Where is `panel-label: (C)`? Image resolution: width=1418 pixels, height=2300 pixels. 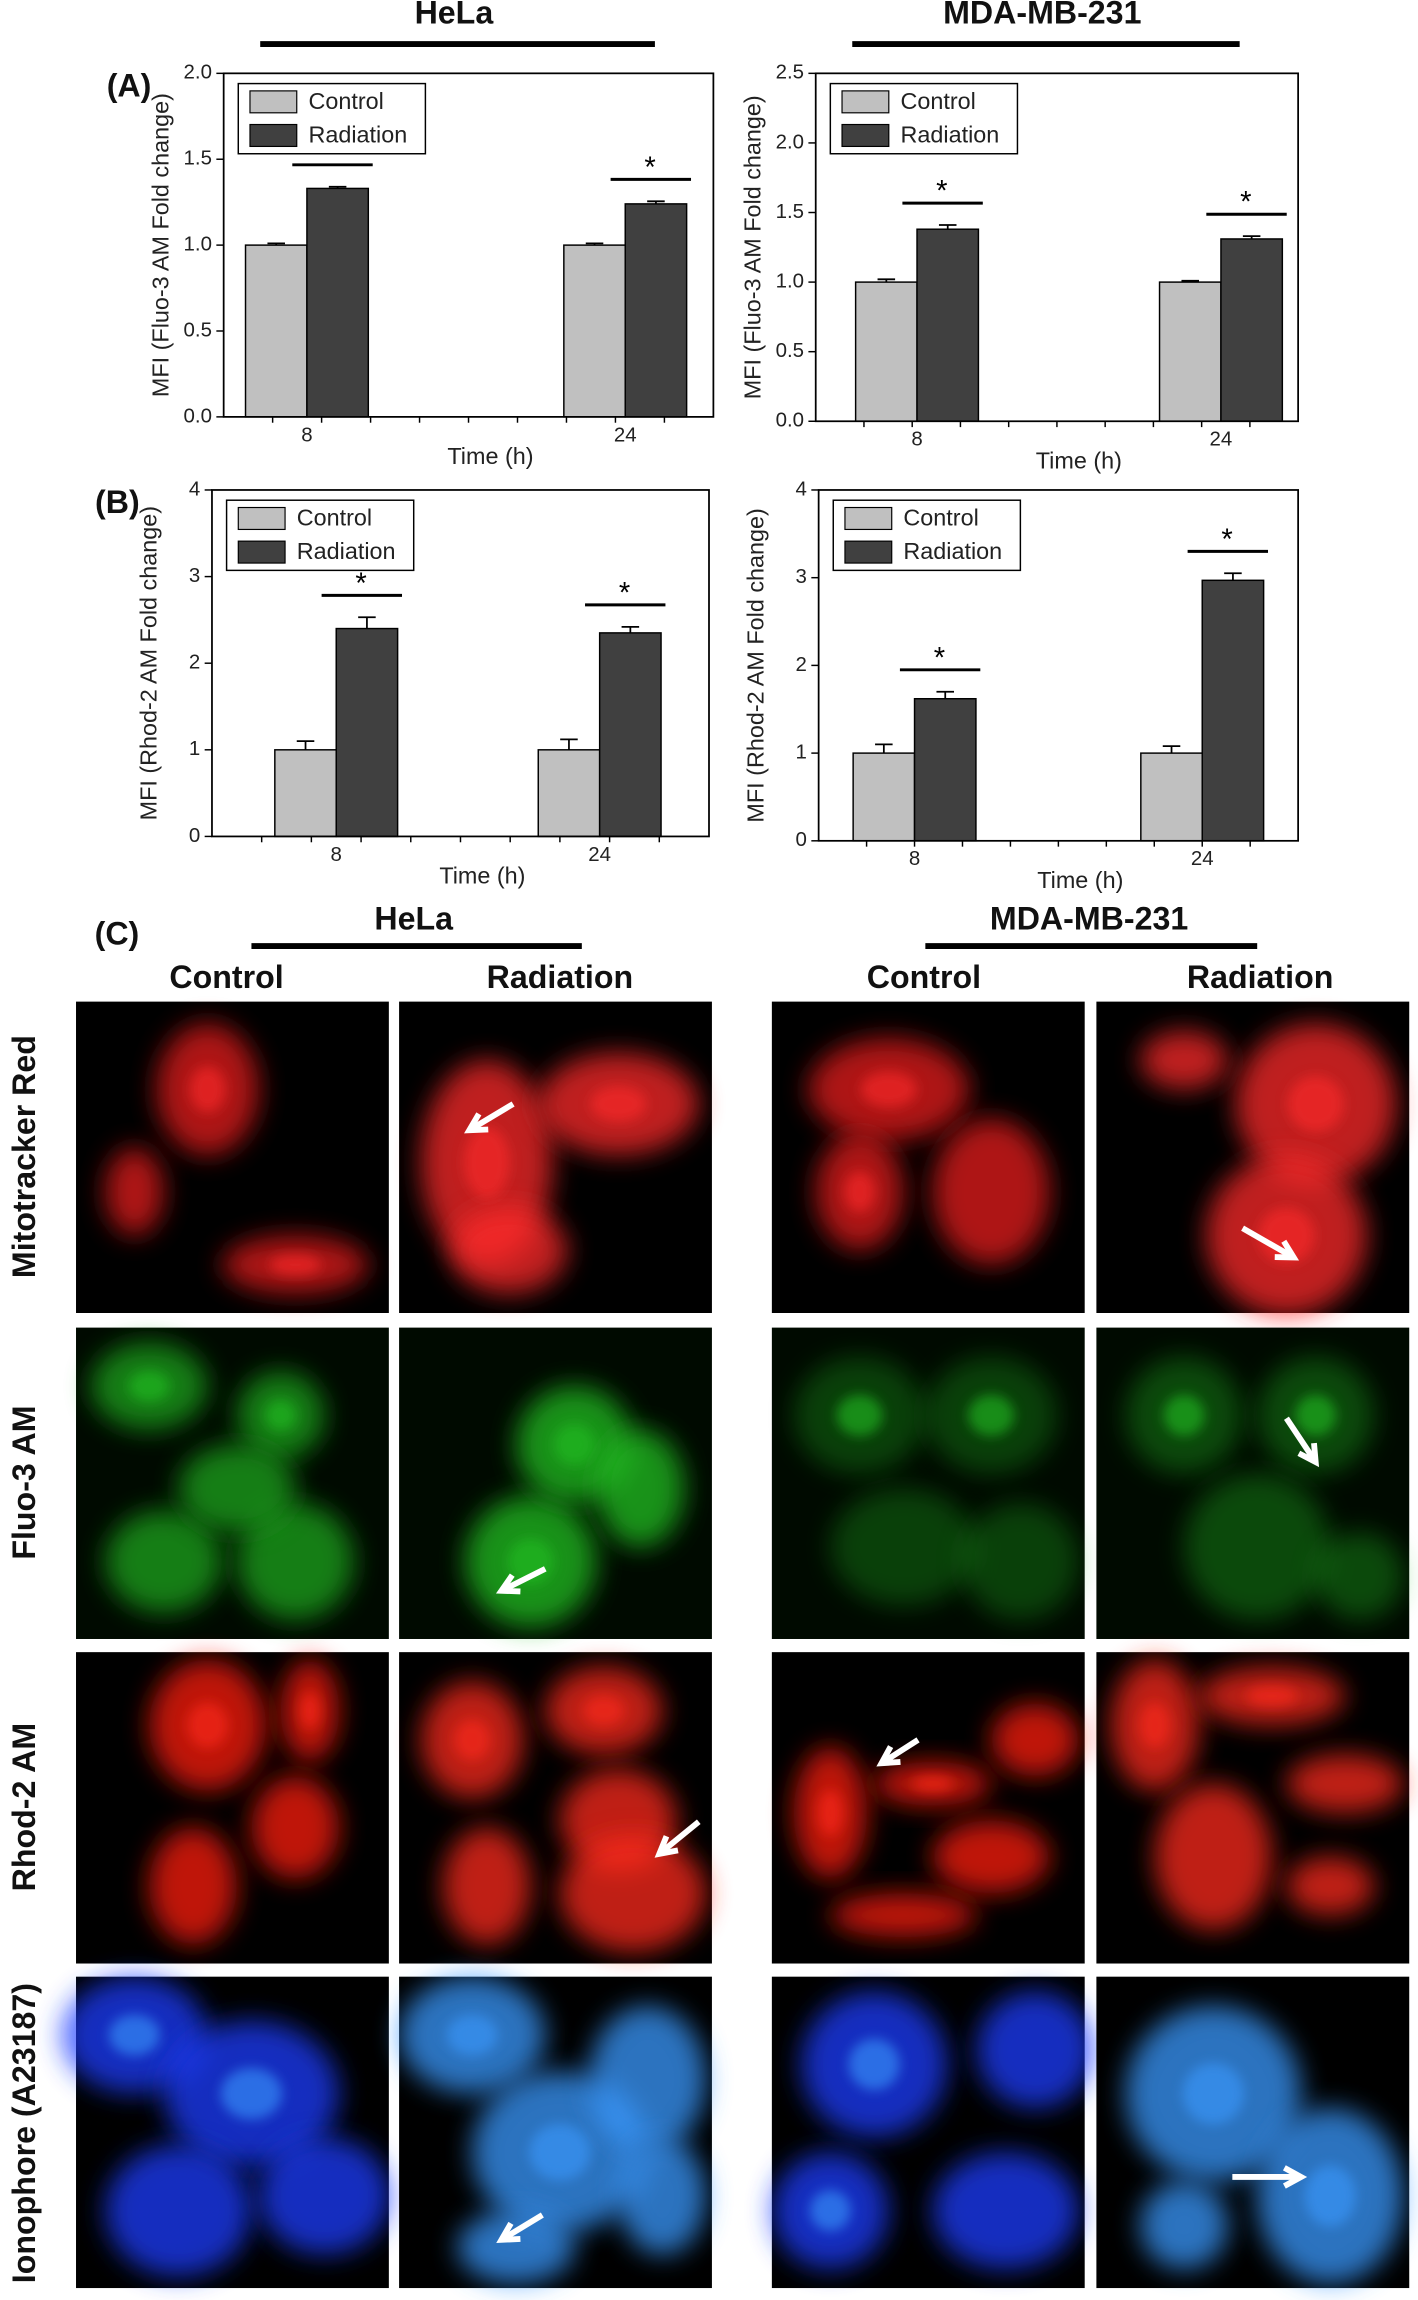
panel-label: (C) is located at coordinates (117, 933).